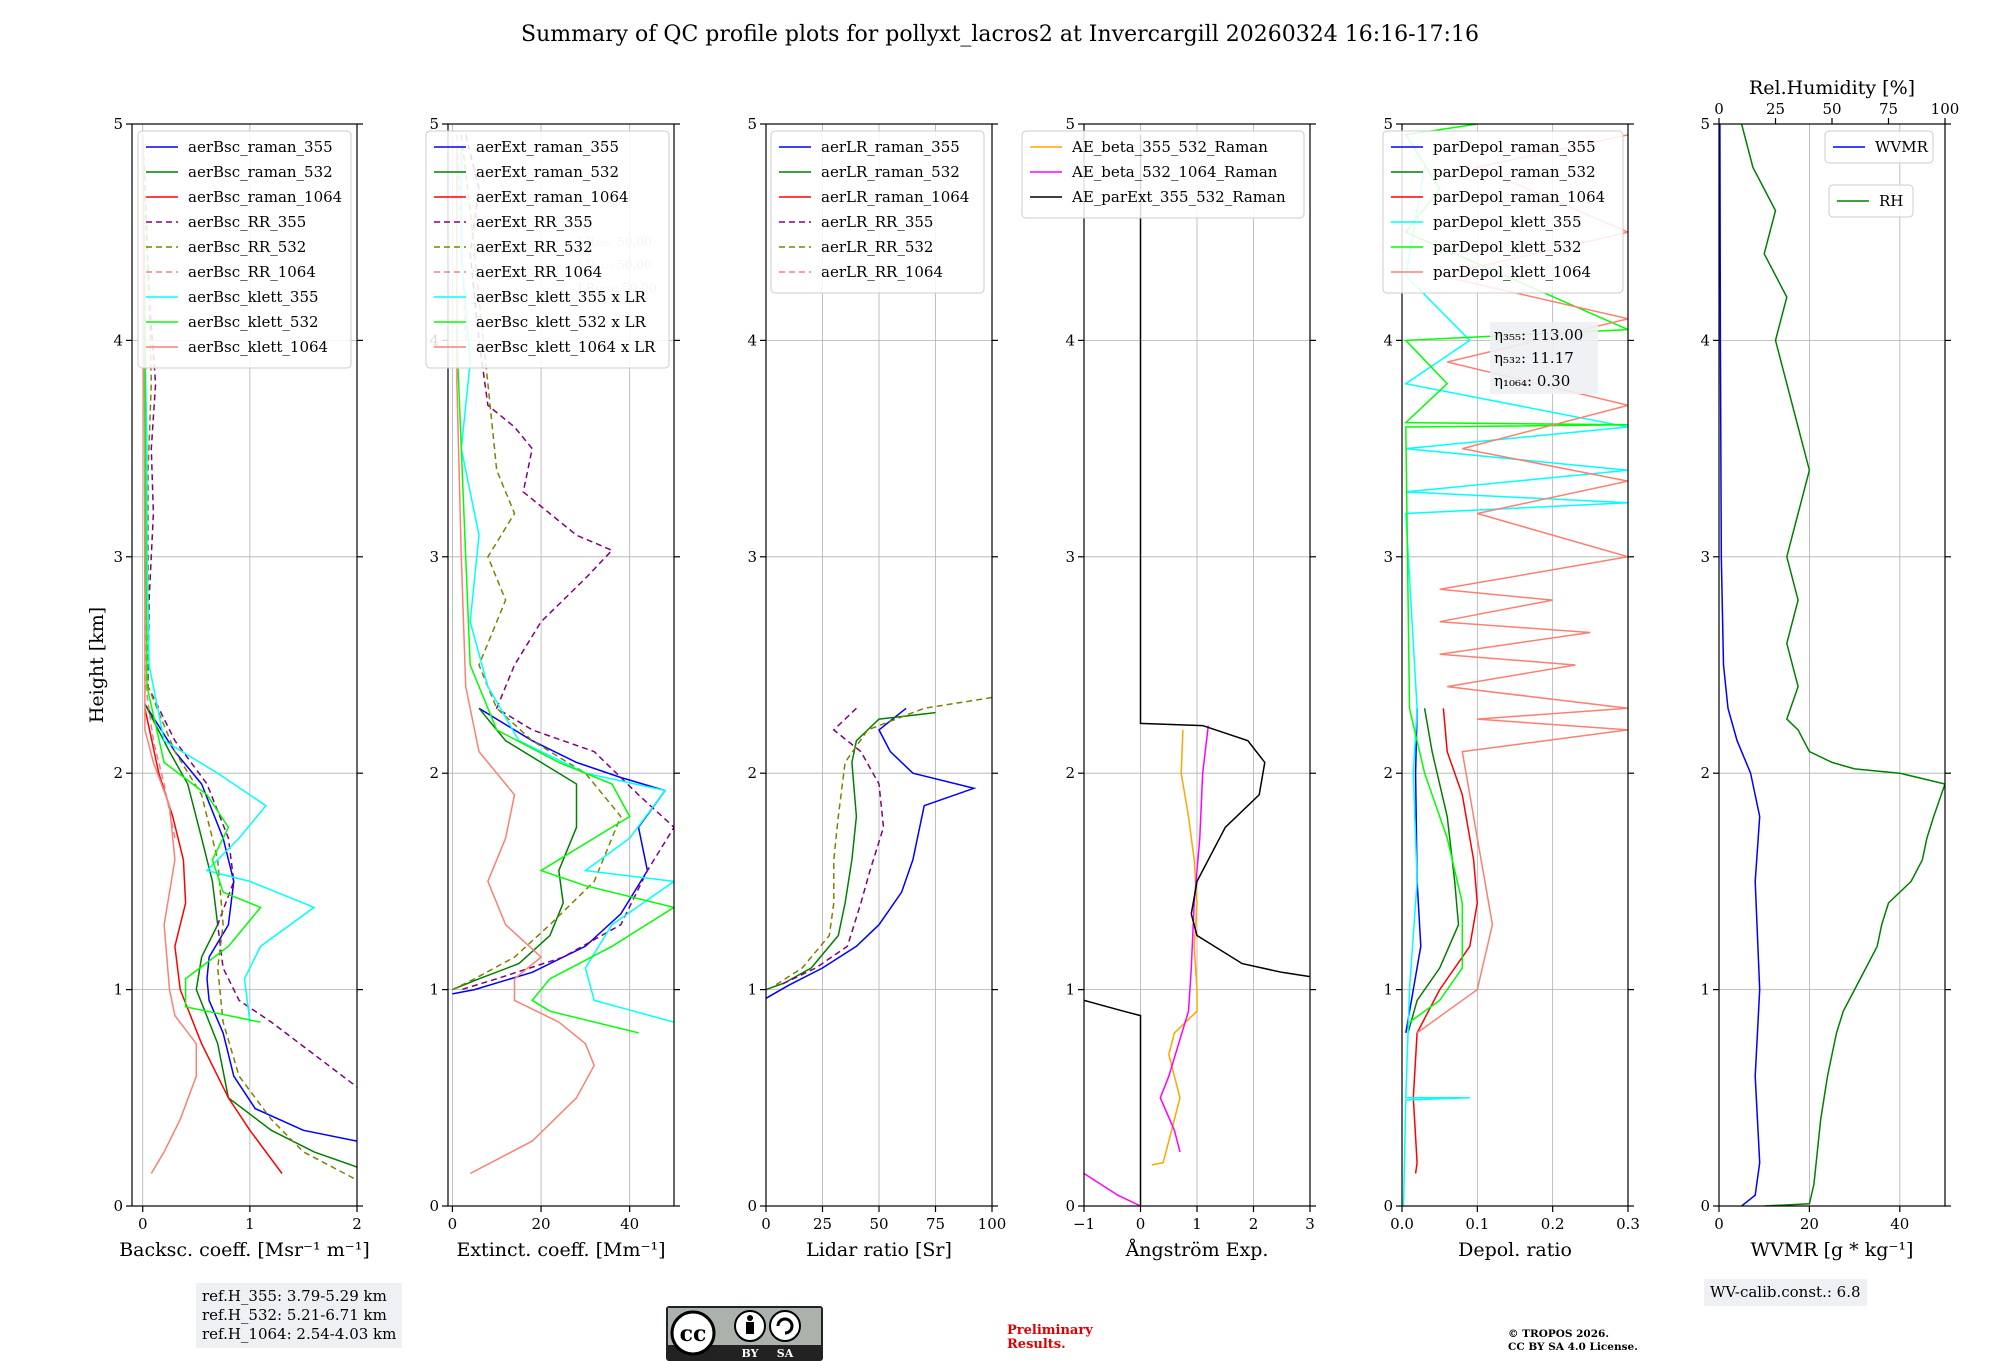  What do you see at coordinates (1573, 1347) in the screenshot?
I see `copyright-line-2: CC BY SA 4.0 License.` at bounding box center [1573, 1347].